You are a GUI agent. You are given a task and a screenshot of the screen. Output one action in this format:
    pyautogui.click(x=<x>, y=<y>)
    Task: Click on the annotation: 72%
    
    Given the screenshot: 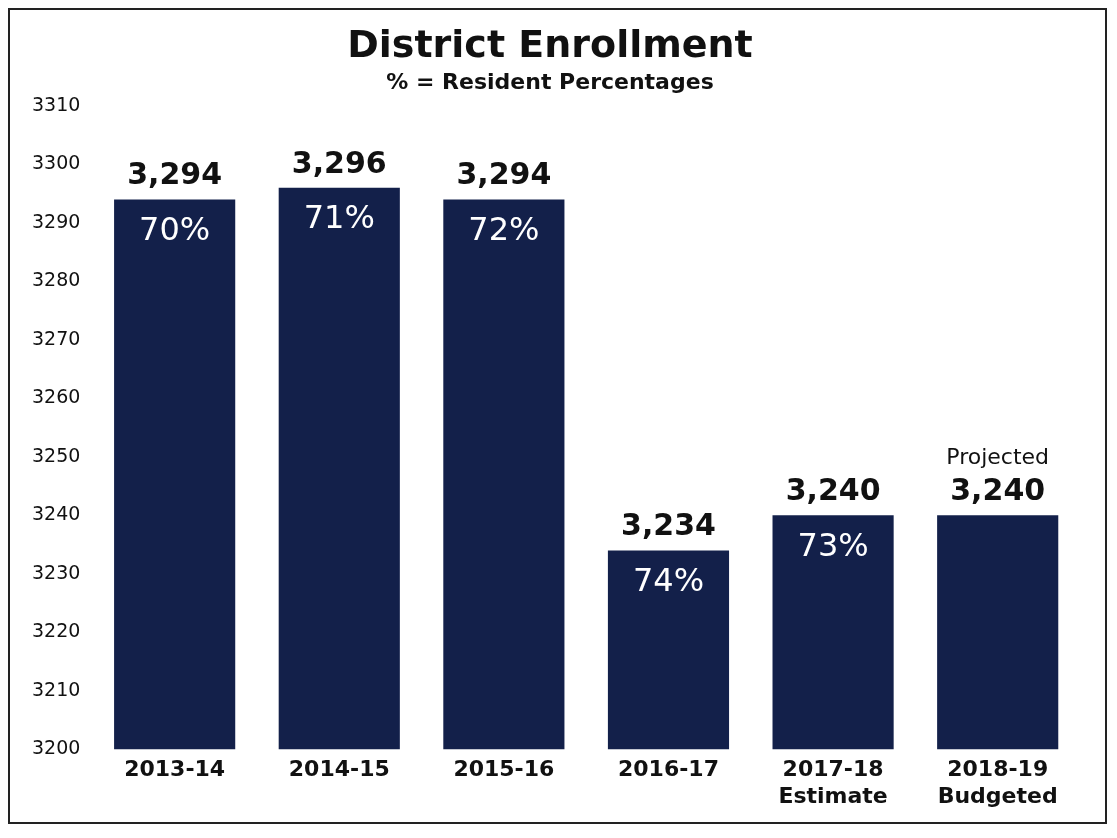 What is the action you would take?
    pyautogui.click(x=504, y=228)
    